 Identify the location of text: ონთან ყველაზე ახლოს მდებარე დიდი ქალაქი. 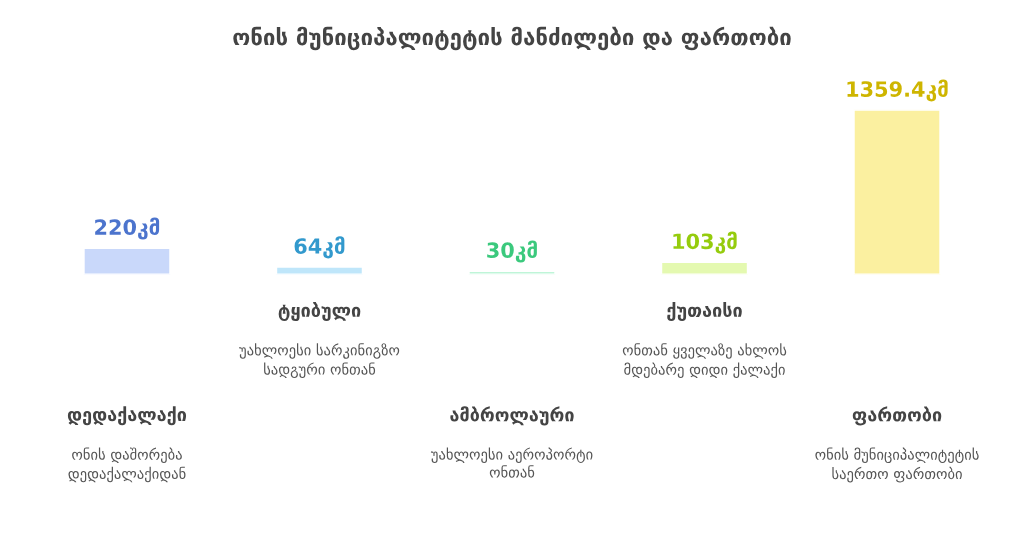
(704, 361).